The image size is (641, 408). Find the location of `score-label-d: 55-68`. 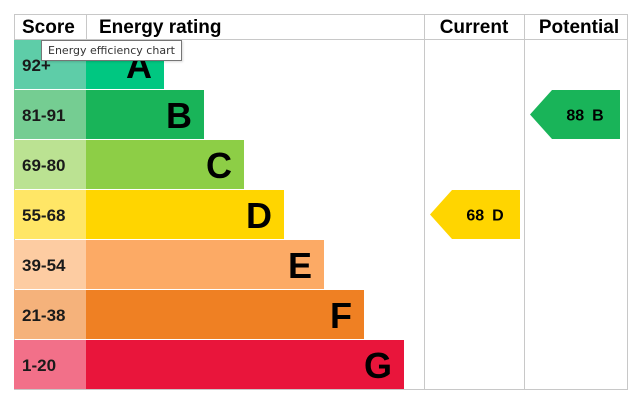

score-label-d: 55-68 is located at coordinates (43, 215).